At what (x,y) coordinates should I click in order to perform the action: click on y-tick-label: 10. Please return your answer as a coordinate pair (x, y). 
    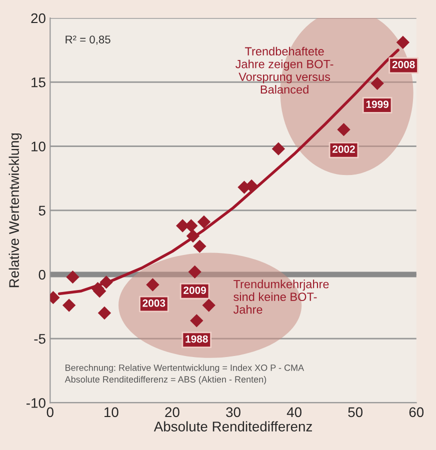
    Looking at the image, I should click on (39, 147).